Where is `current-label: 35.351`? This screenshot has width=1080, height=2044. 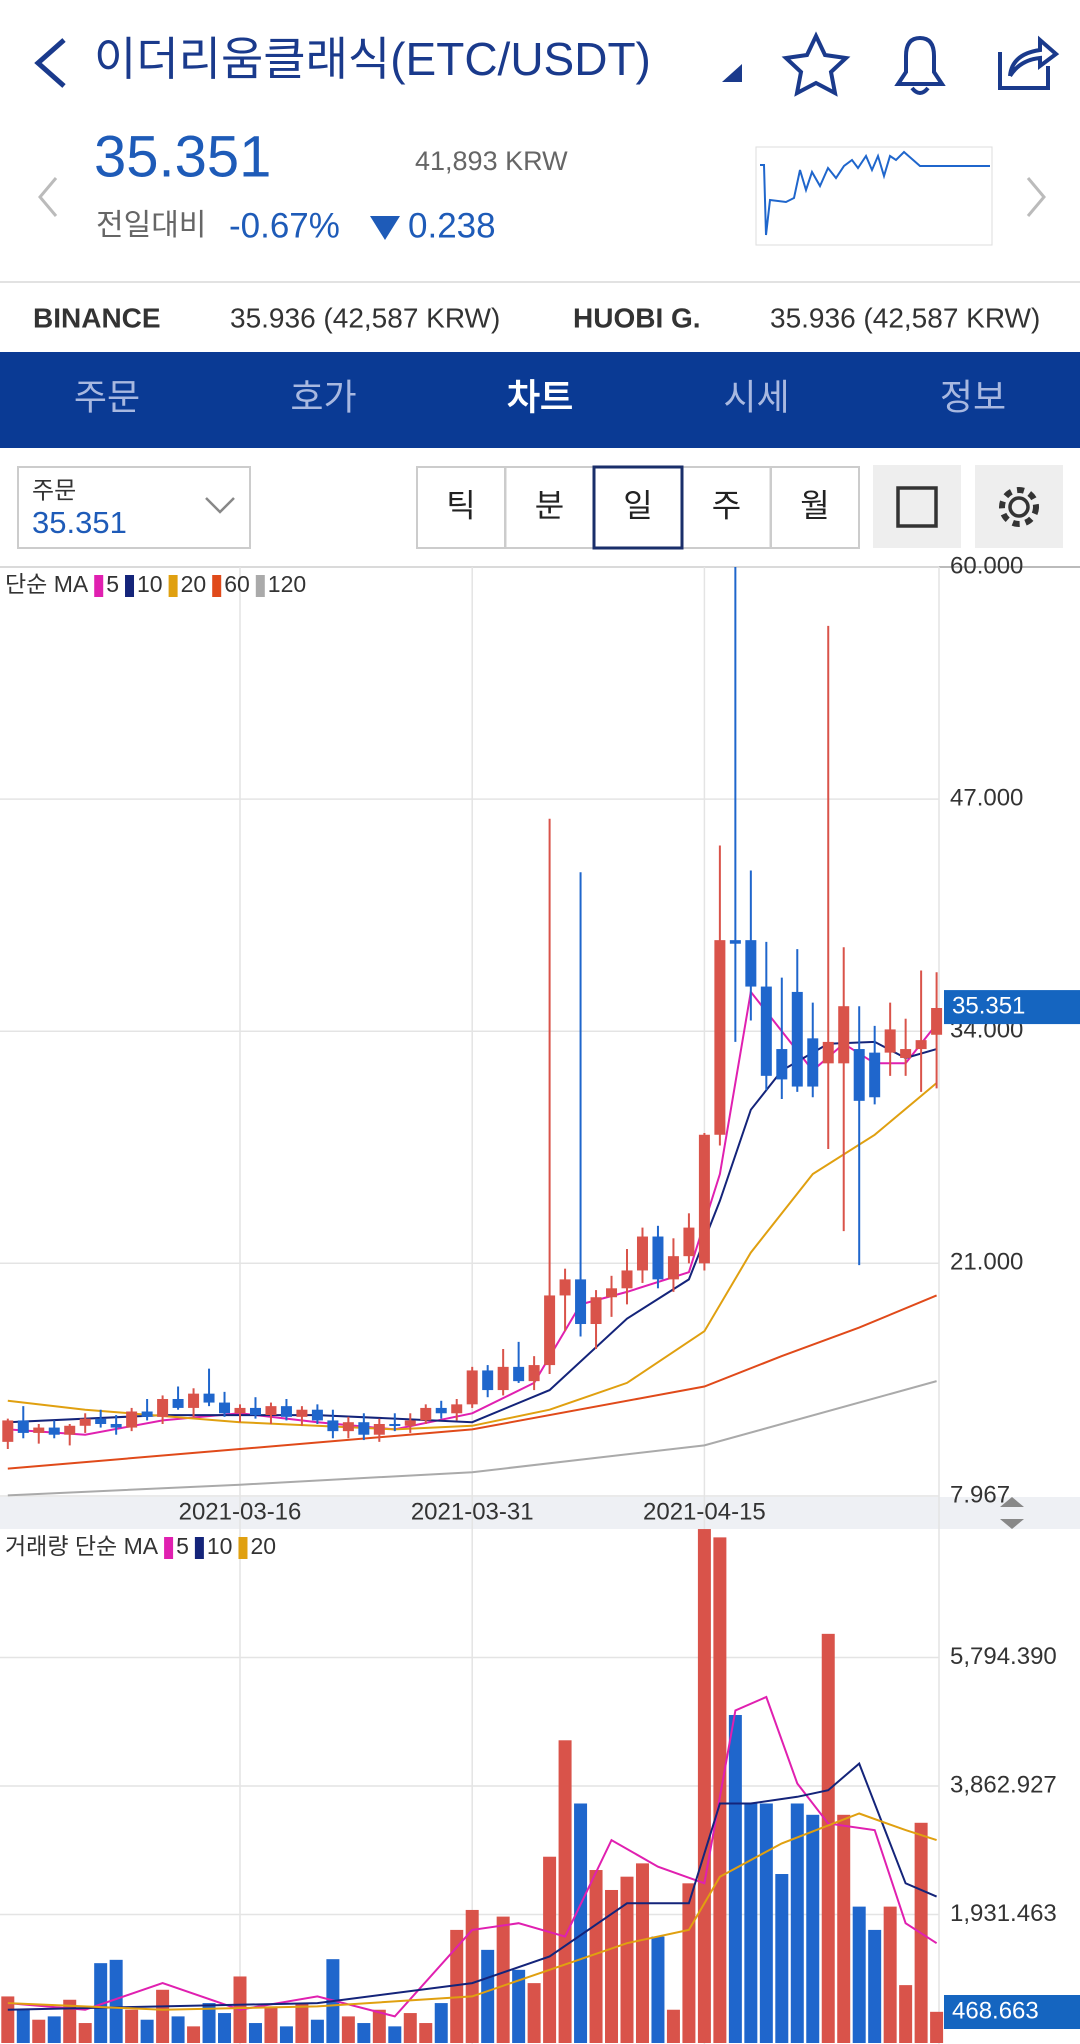 current-label: 35.351 is located at coordinates (988, 1005).